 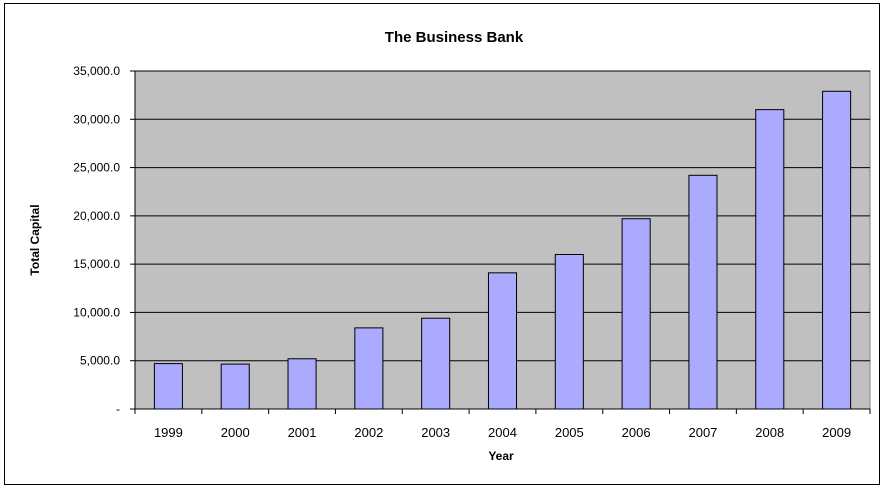 I want to click on y-tick-label: 20,000.0, so click(x=96, y=216).